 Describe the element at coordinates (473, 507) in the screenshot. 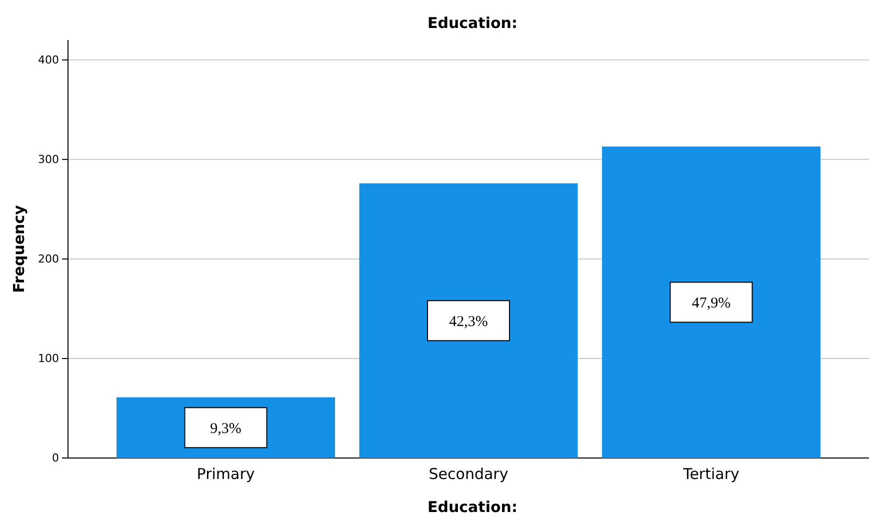

I see `x-axis-title: Education:` at that location.